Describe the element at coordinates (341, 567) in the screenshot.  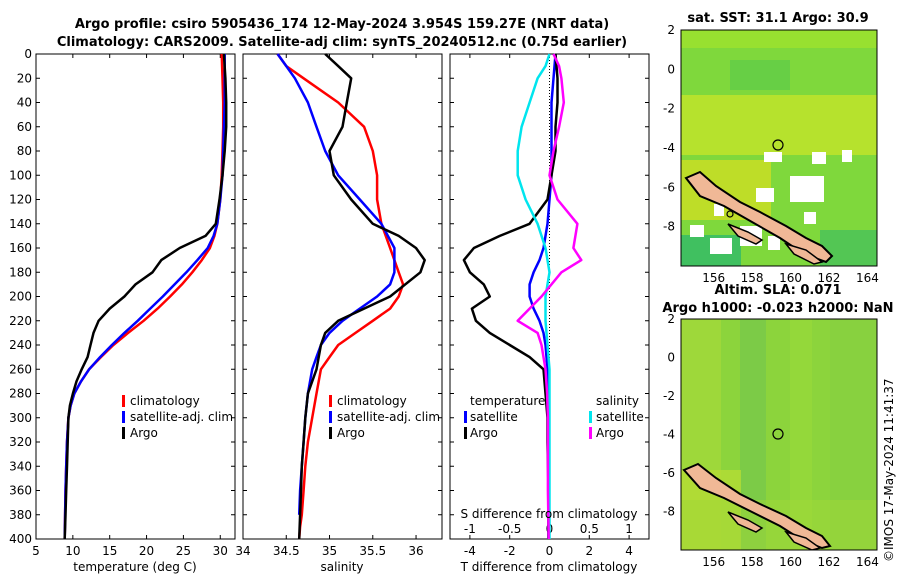
I see `salinity-xlabel: salinity` at that location.